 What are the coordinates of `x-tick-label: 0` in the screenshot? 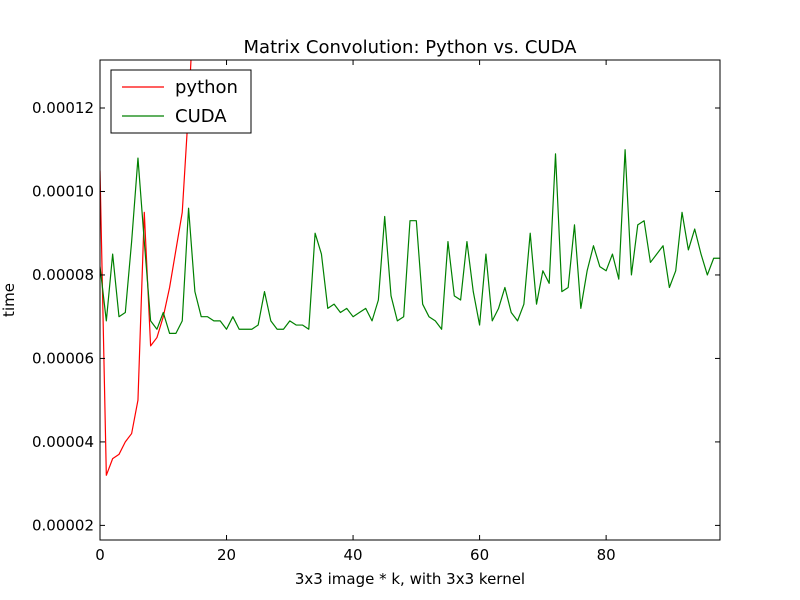 It's located at (100, 555).